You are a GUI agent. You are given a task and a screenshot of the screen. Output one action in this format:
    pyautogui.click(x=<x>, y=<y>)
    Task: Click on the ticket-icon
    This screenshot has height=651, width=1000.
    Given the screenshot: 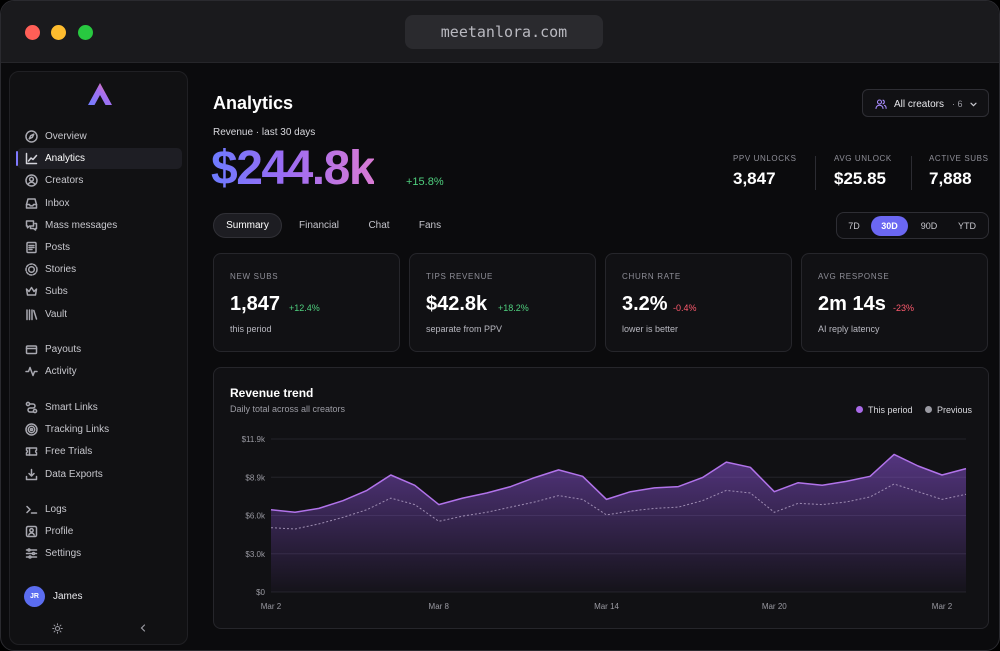 What is the action you would take?
    pyautogui.click(x=31, y=452)
    